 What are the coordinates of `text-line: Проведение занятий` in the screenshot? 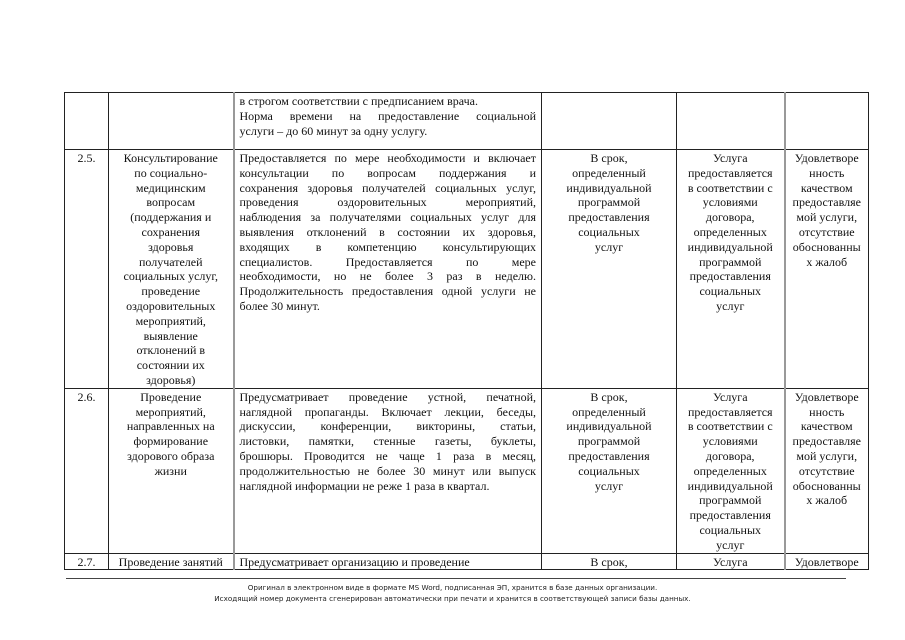 It's located at (170, 561).